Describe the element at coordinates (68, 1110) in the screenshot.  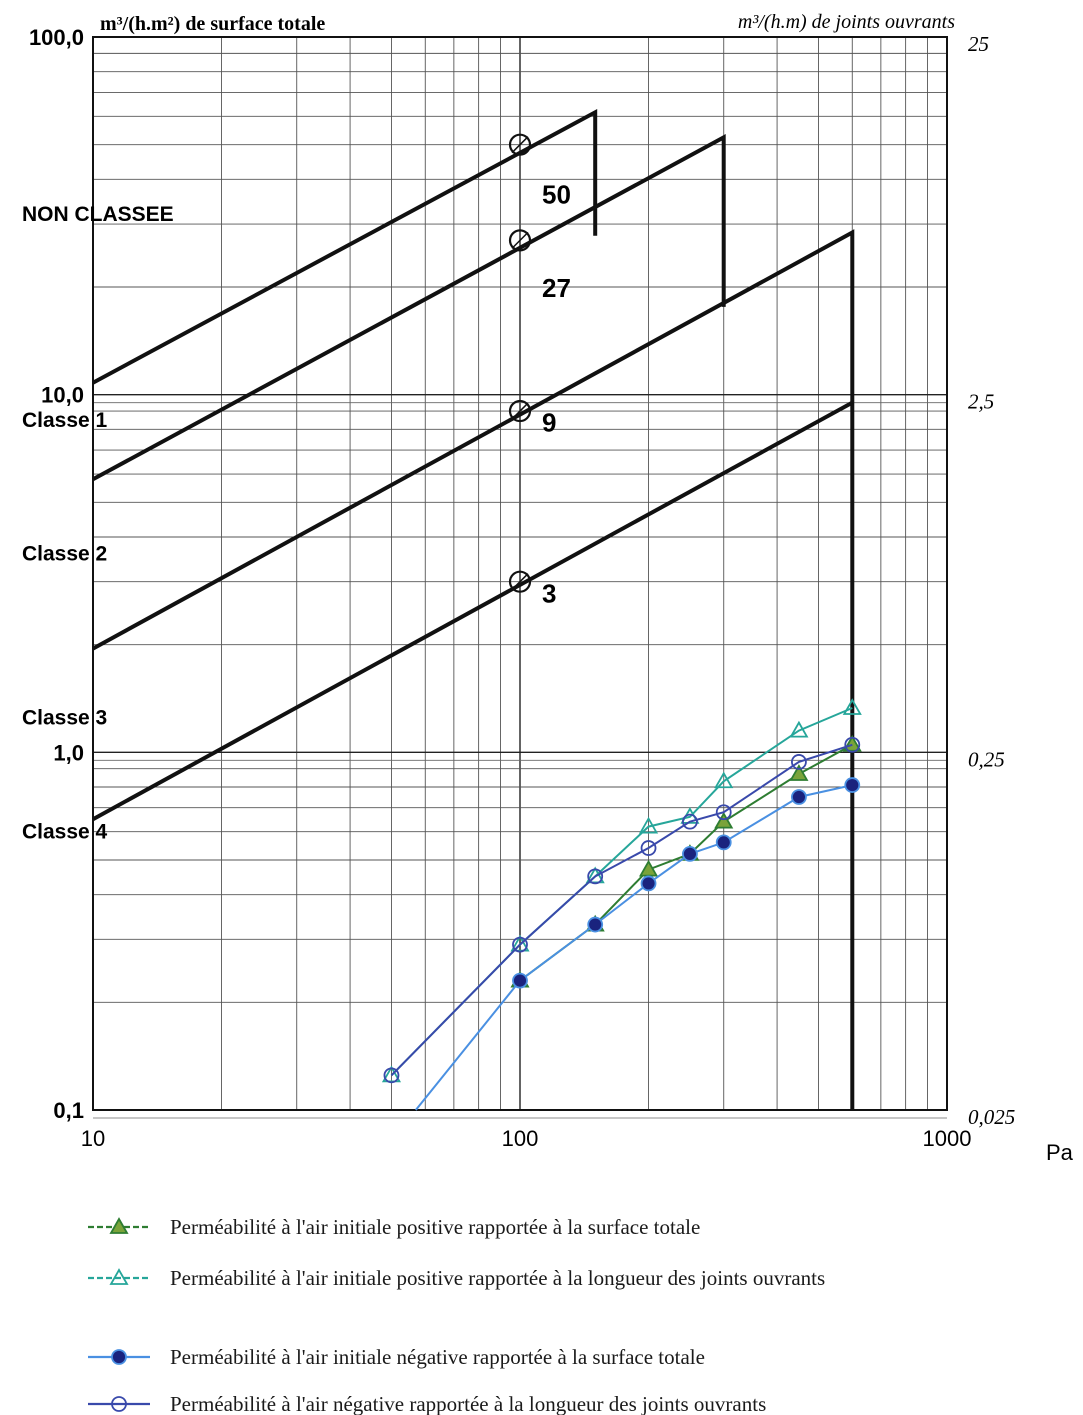
I see `y-tick-label: 0,1` at that location.